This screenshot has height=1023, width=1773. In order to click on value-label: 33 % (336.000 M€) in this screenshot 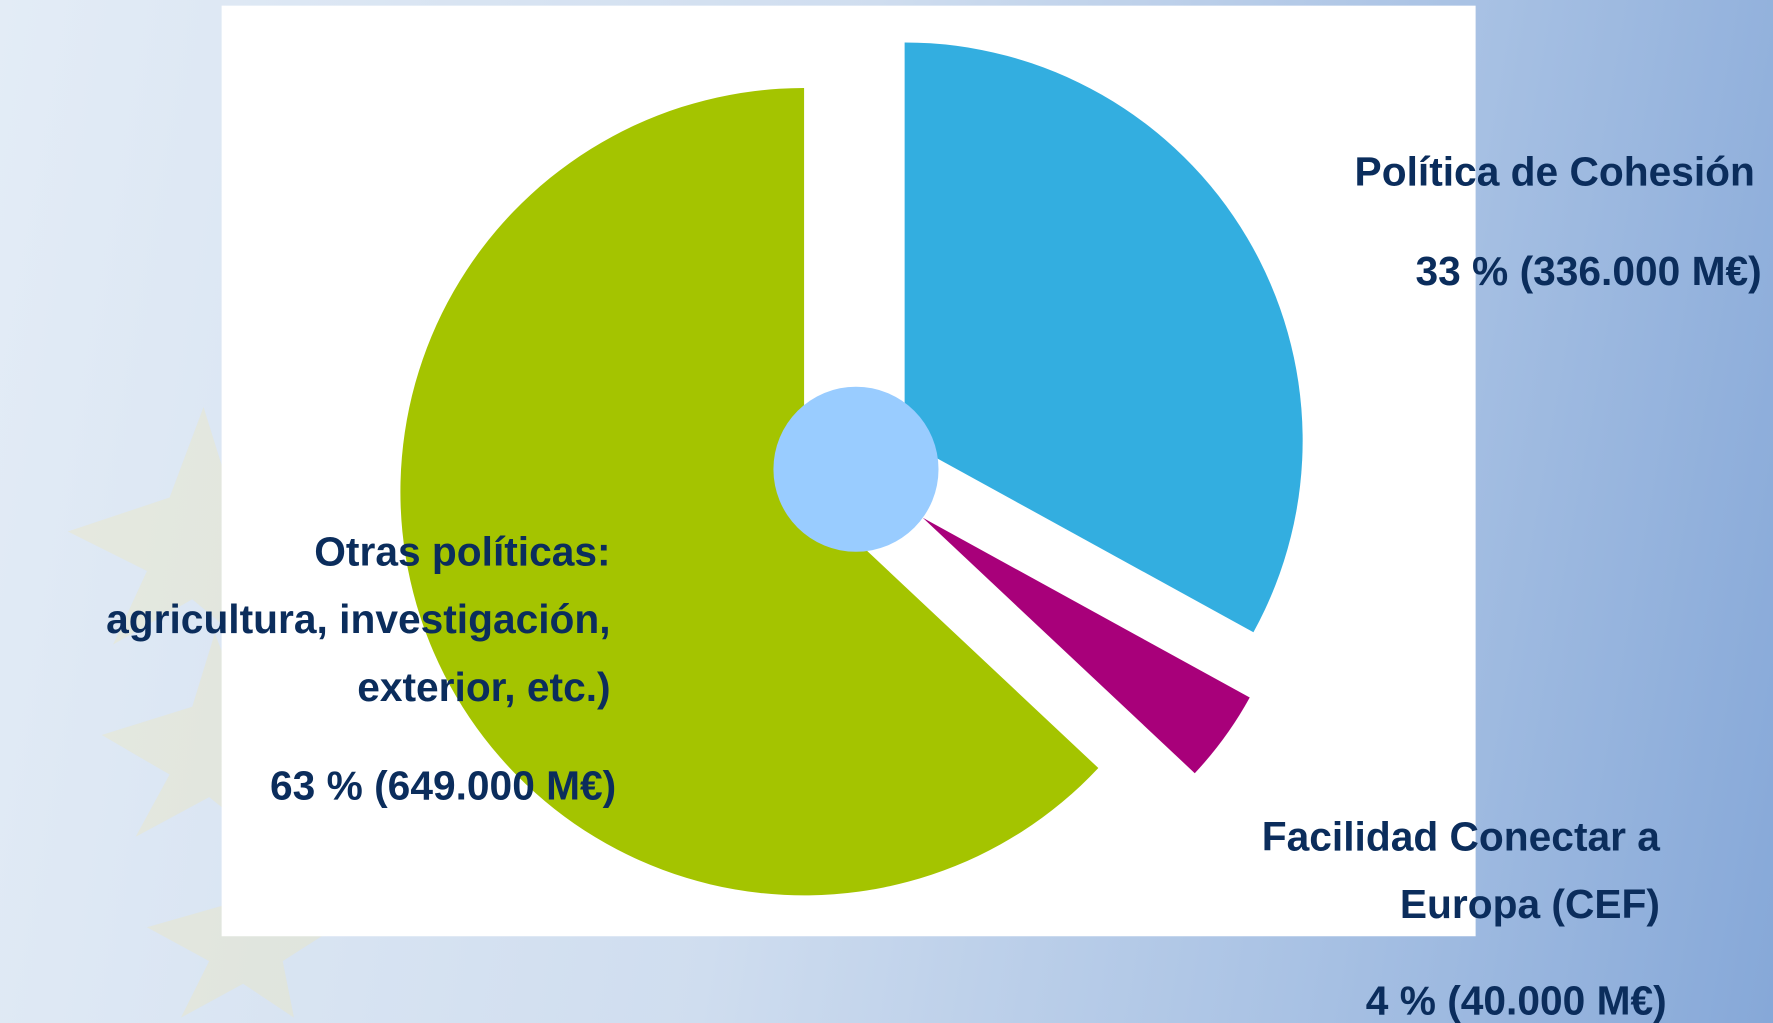, I will do `click(1588, 270)`.